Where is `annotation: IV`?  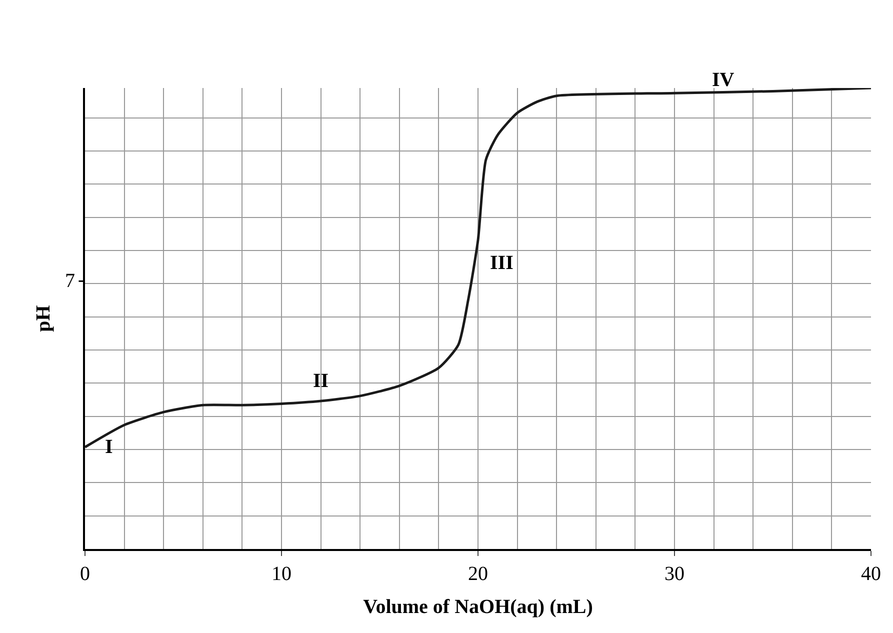
annotation: IV is located at coordinates (723, 80).